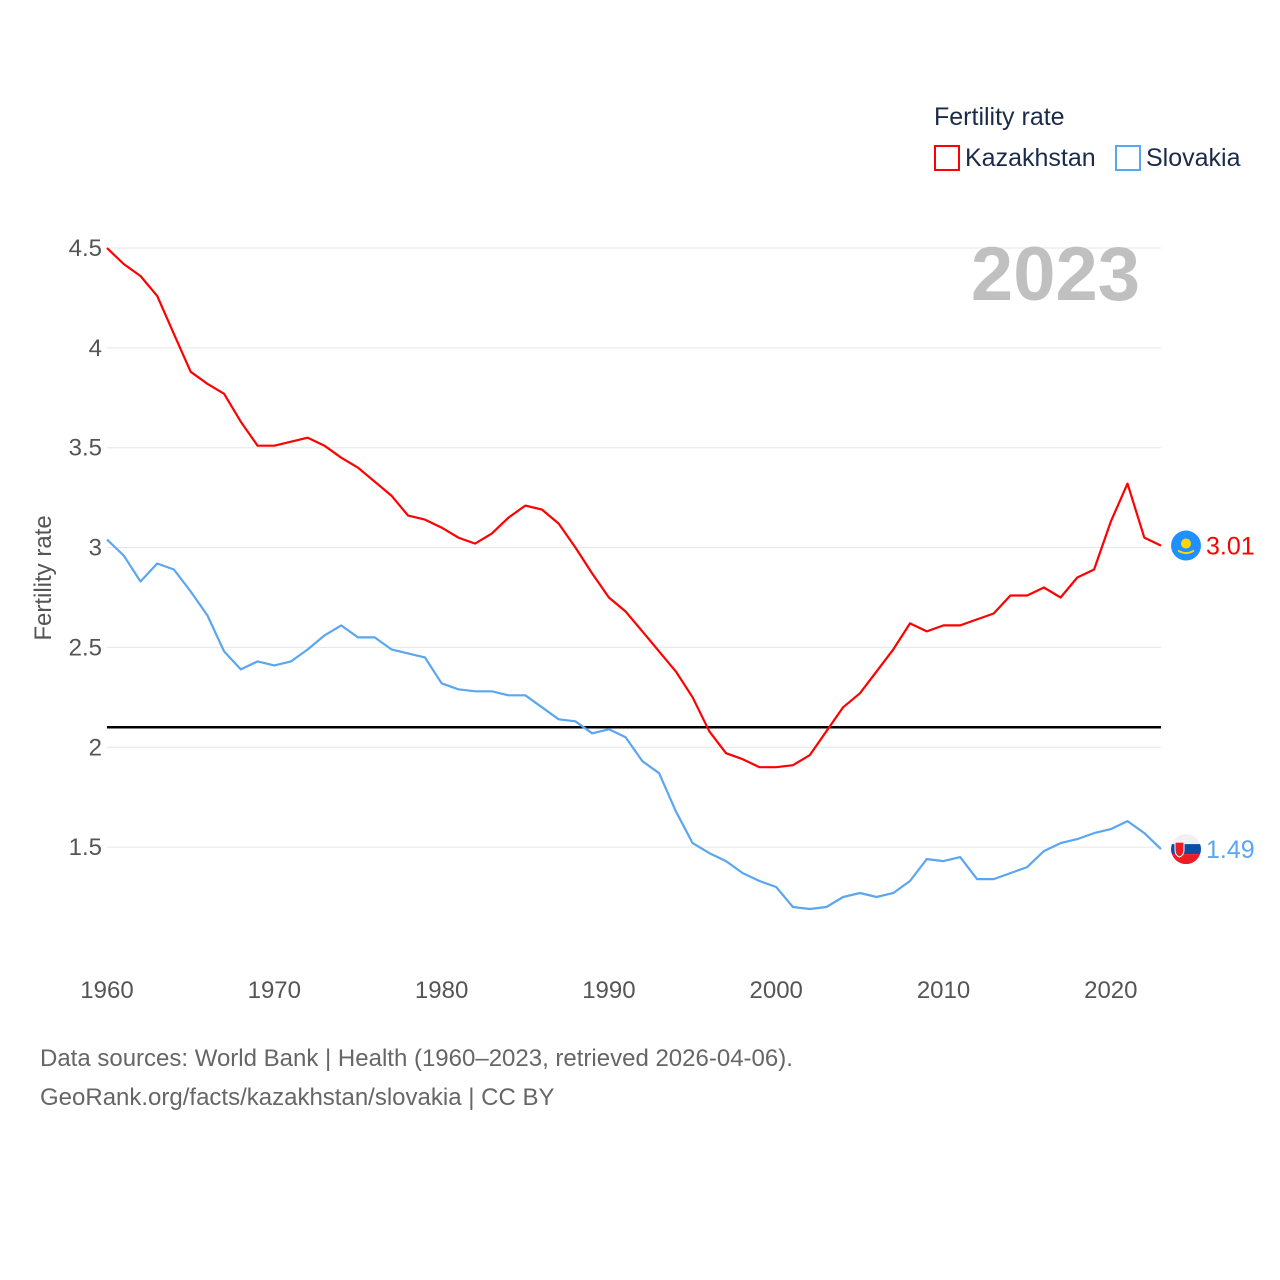  I want to click on y-axis-ticks: 1.5 2 2.5 3 3.5 4 4.5, so click(85, 548).